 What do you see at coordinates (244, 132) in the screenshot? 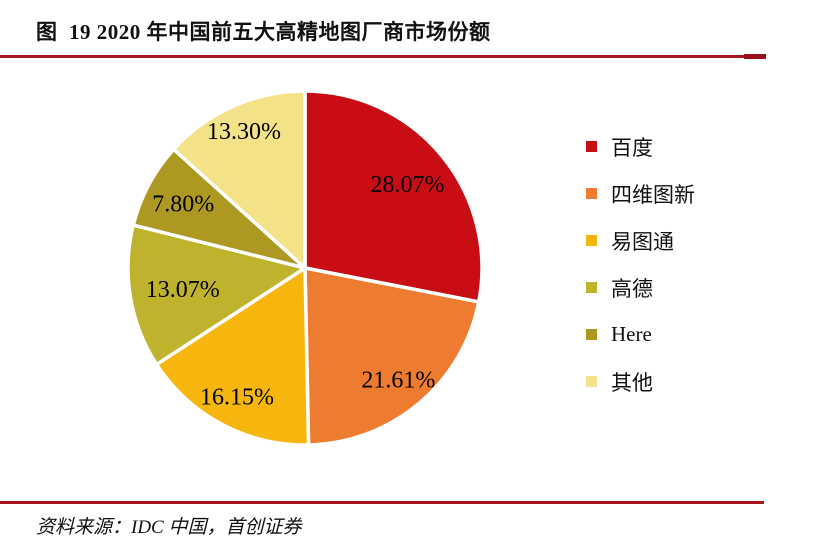
I see `pie-slice-label-5: 13.30%` at bounding box center [244, 132].